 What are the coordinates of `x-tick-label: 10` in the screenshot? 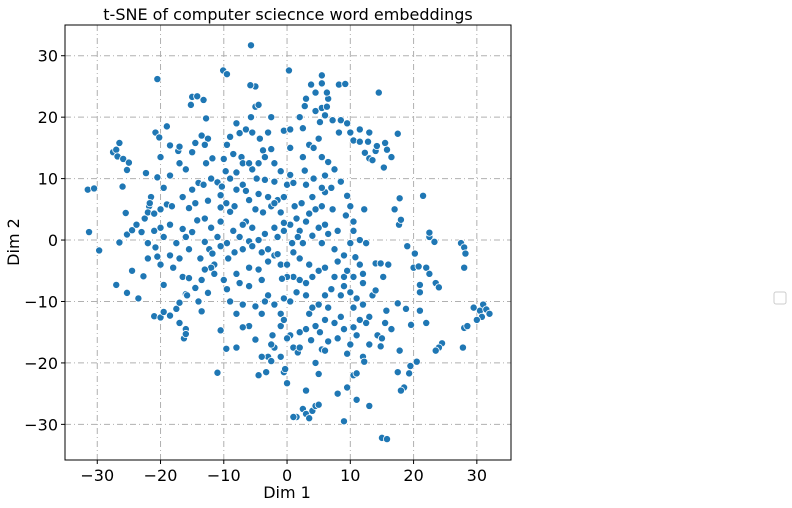 It's located at (350, 475).